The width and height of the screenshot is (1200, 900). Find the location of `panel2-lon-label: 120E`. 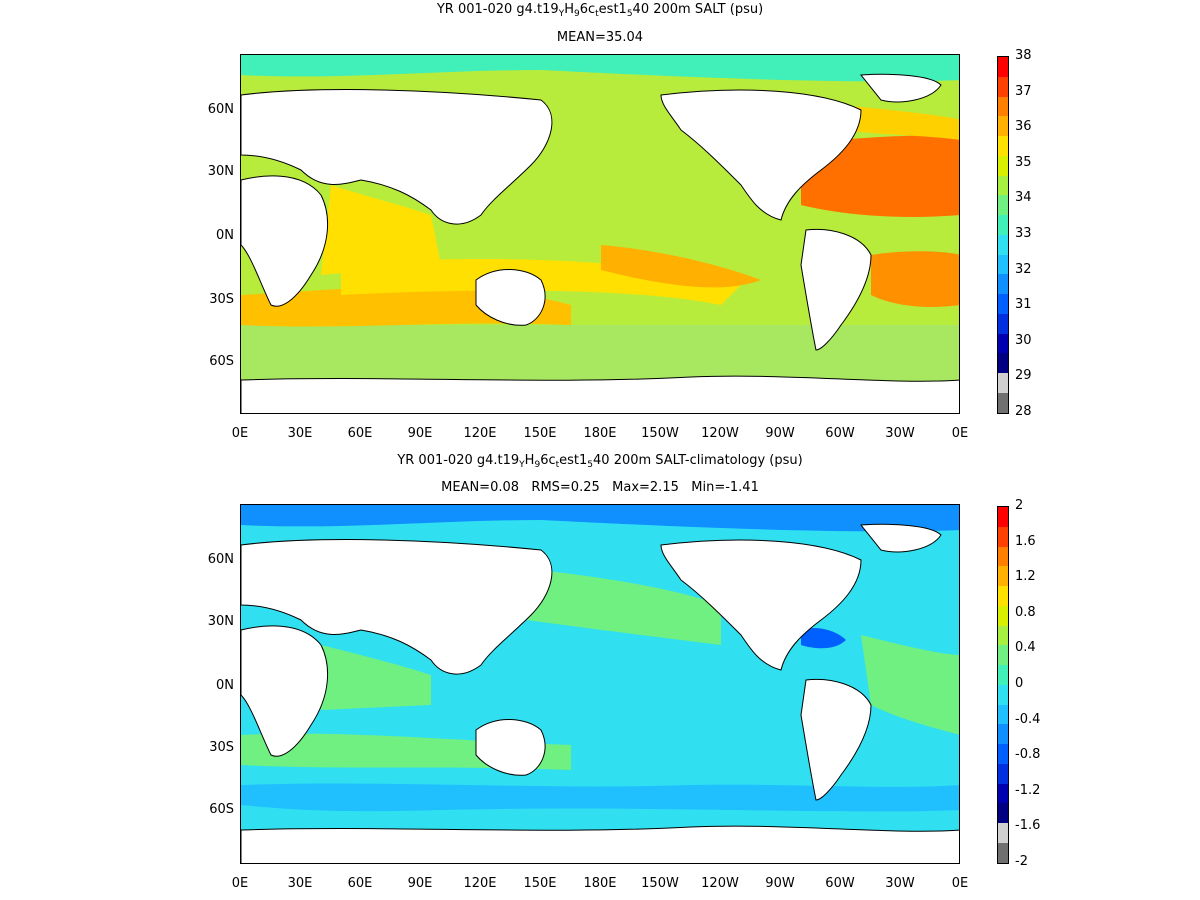

panel2-lon-label: 120E is located at coordinates (480, 883).